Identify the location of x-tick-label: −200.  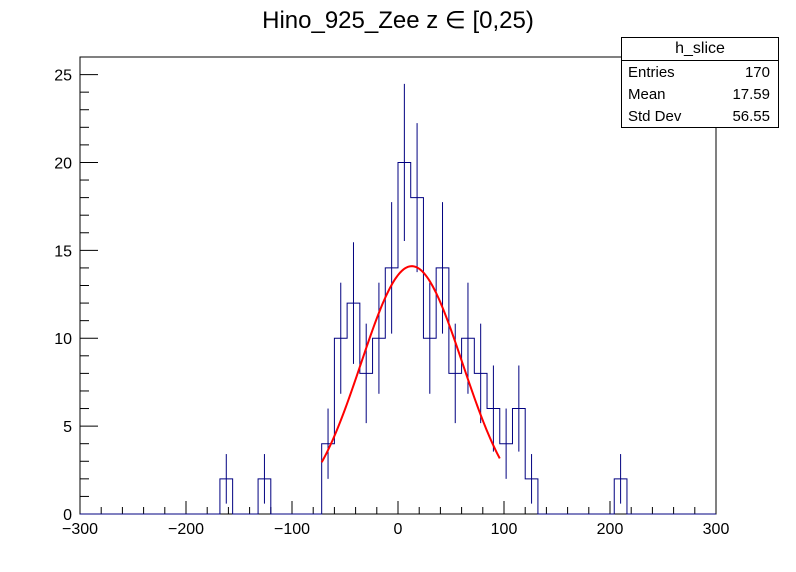
(186, 529).